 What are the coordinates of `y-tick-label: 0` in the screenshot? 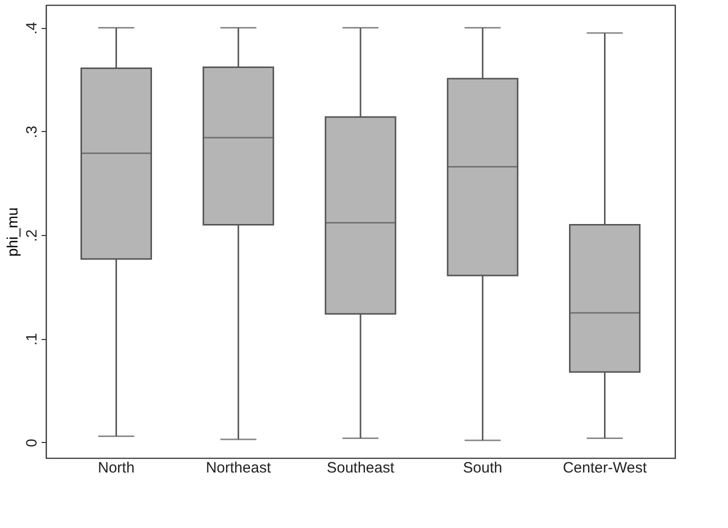 It's located at (32, 443).